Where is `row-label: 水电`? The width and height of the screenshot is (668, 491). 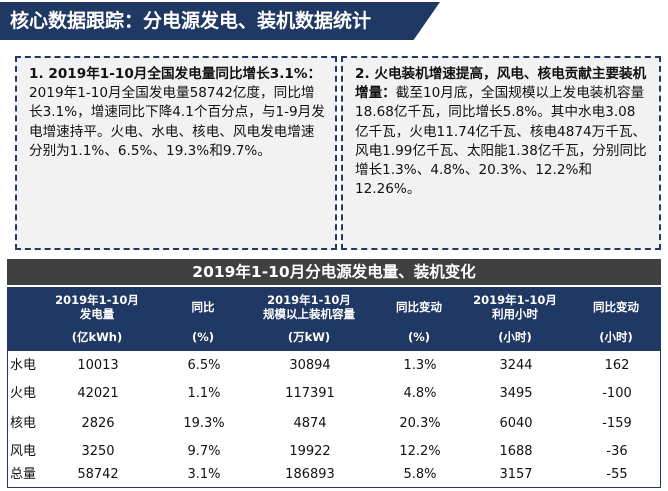 row-label: 水电 is located at coordinates (23, 365).